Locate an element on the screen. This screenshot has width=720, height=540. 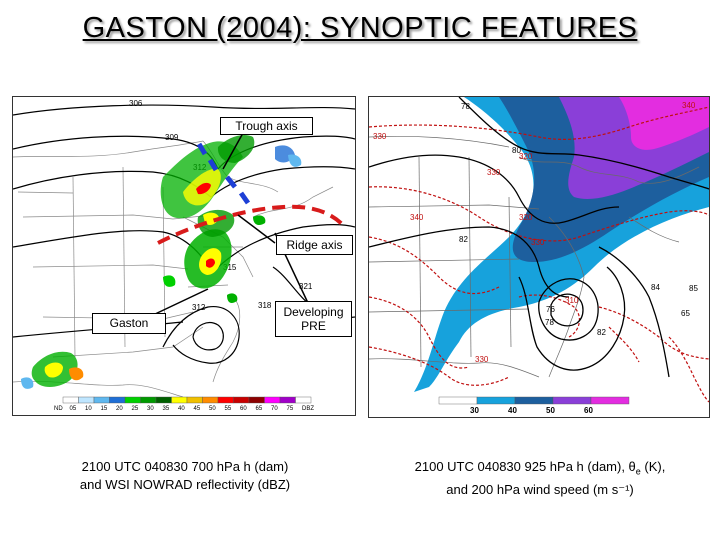
contour-label: 318 is located at coordinates (265, 305).